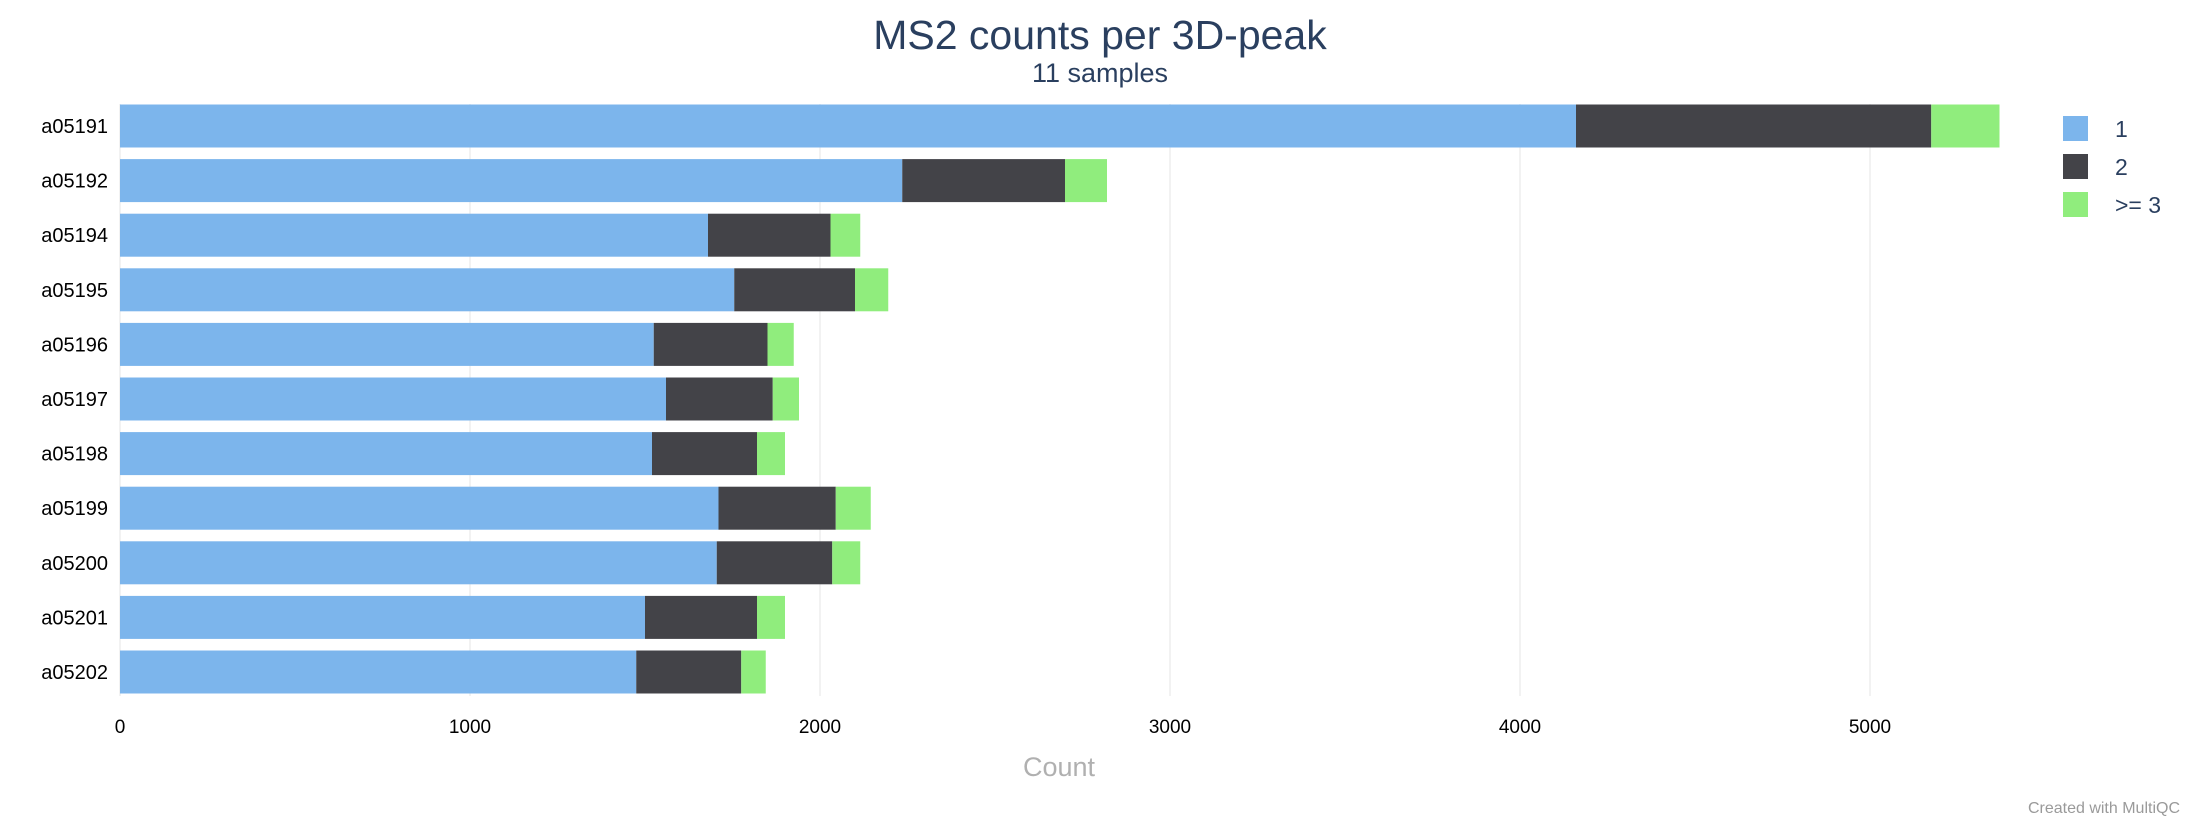  What do you see at coordinates (2112, 167) in the screenshot?
I see `legend: 1 2 >= 3` at bounding box center [2112, 167].